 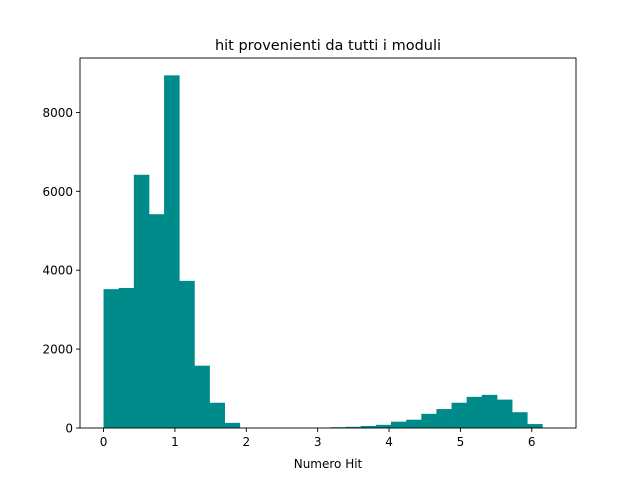 What do you see at coordinates (389, 442) in the screenshot?
I see `x-tick-label: 4` at bounding box center [389, 442].